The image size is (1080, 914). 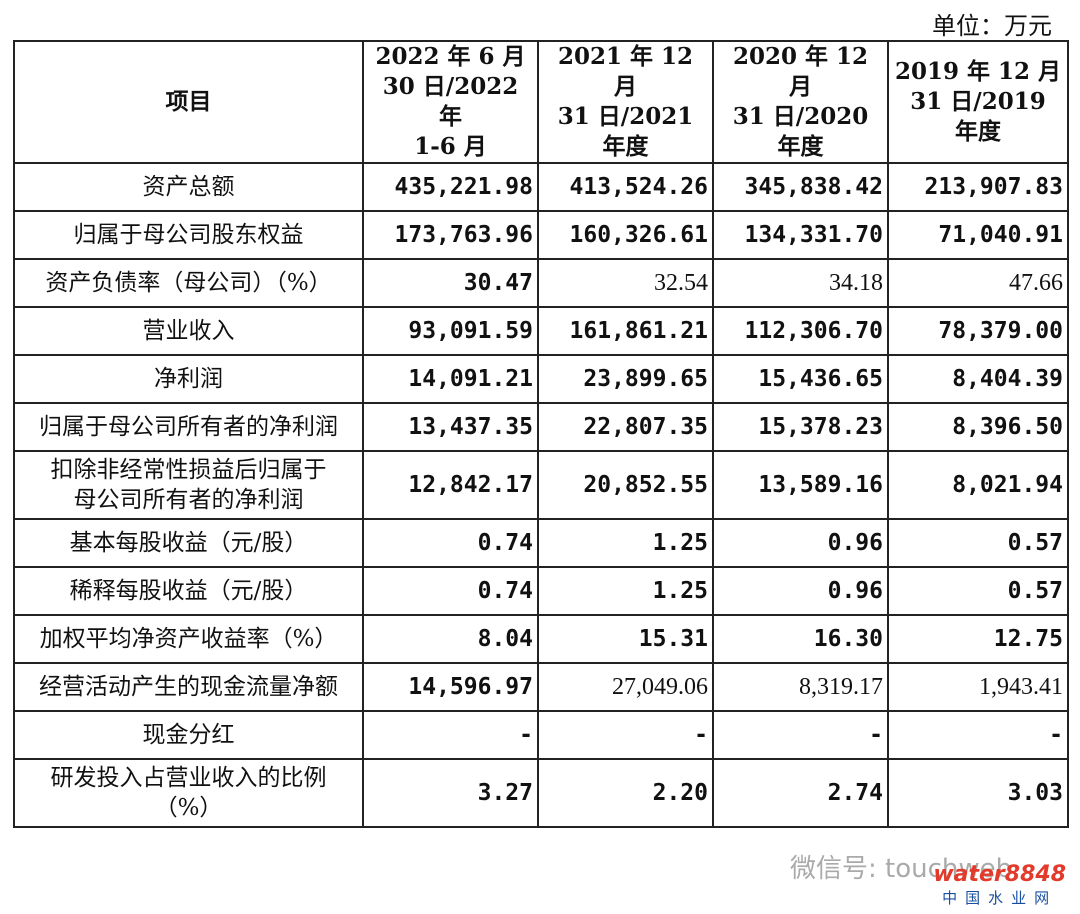 I want to click on row-label: 研发投入占营业收入的比例 （%）, so click(x=188, y=793).